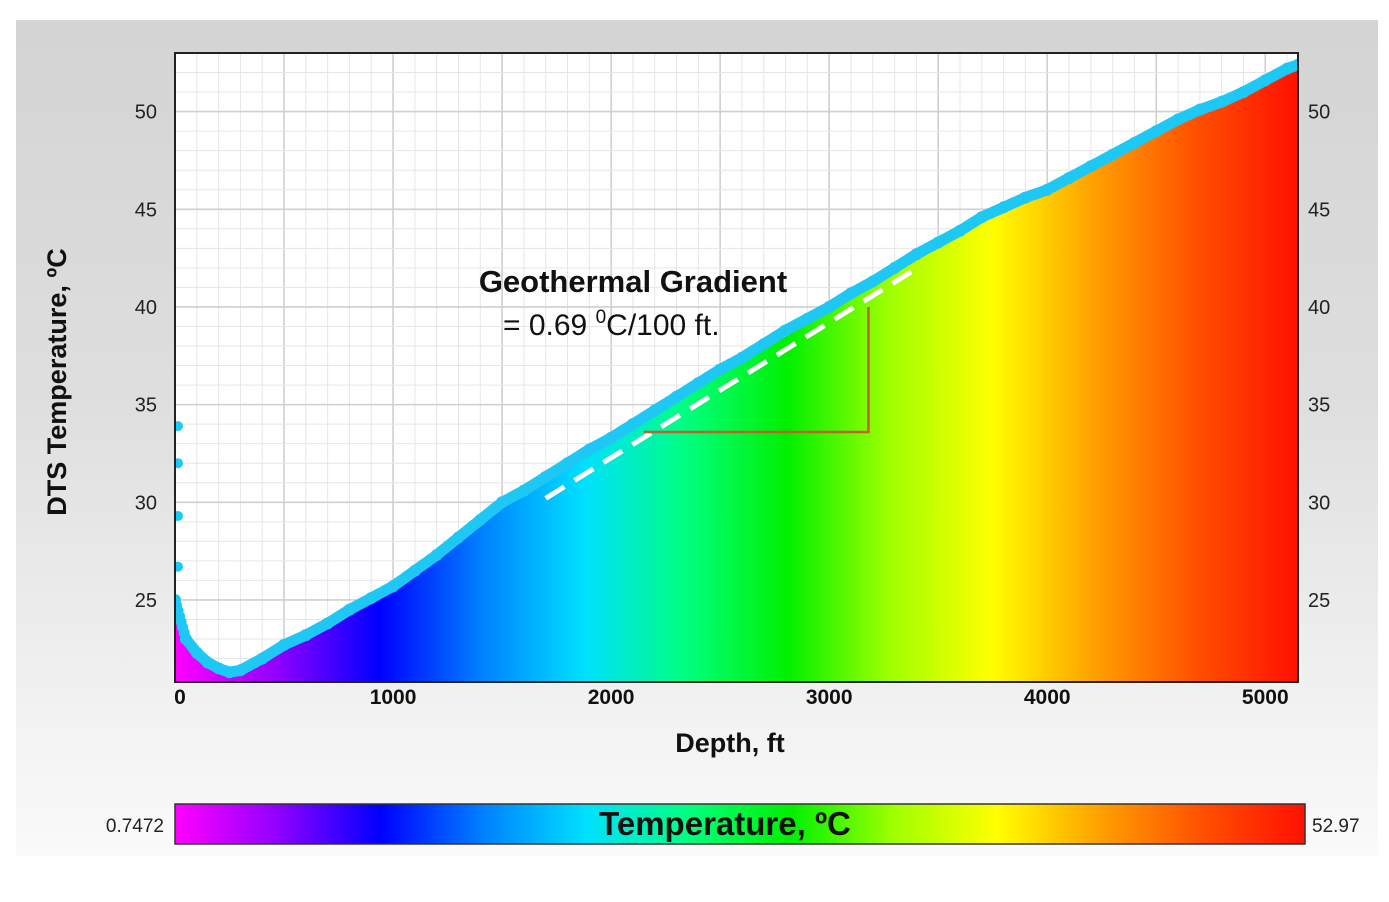 The height and width of the screenshot is (902, 1389). What do you see at coordinates (1319, 406) in the screenshot?
I see `y-tick-label-right: 35` at bounding box center [1319, 406].